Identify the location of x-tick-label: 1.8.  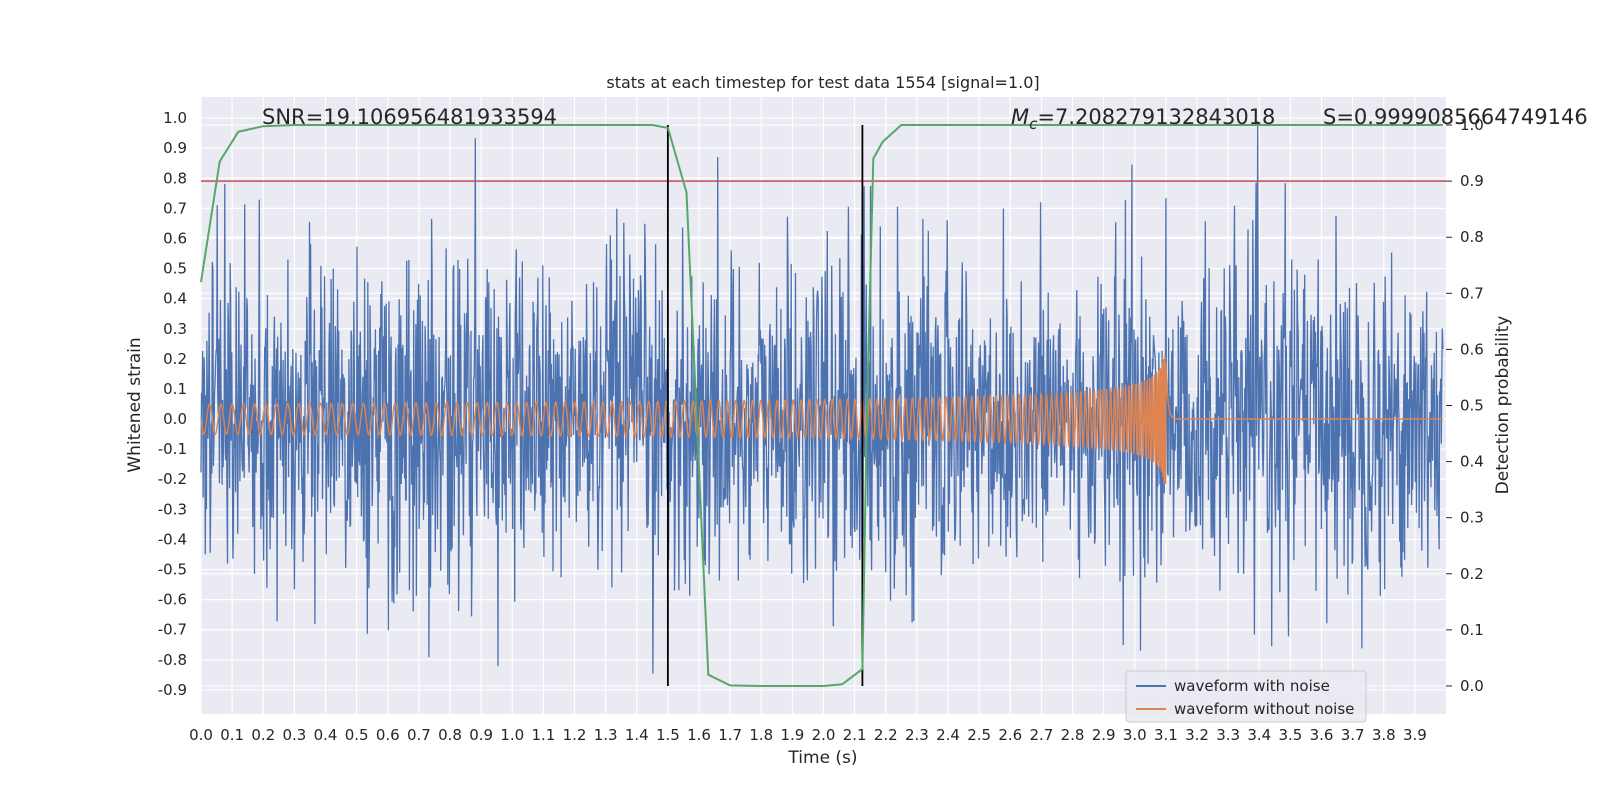
(761, 735).